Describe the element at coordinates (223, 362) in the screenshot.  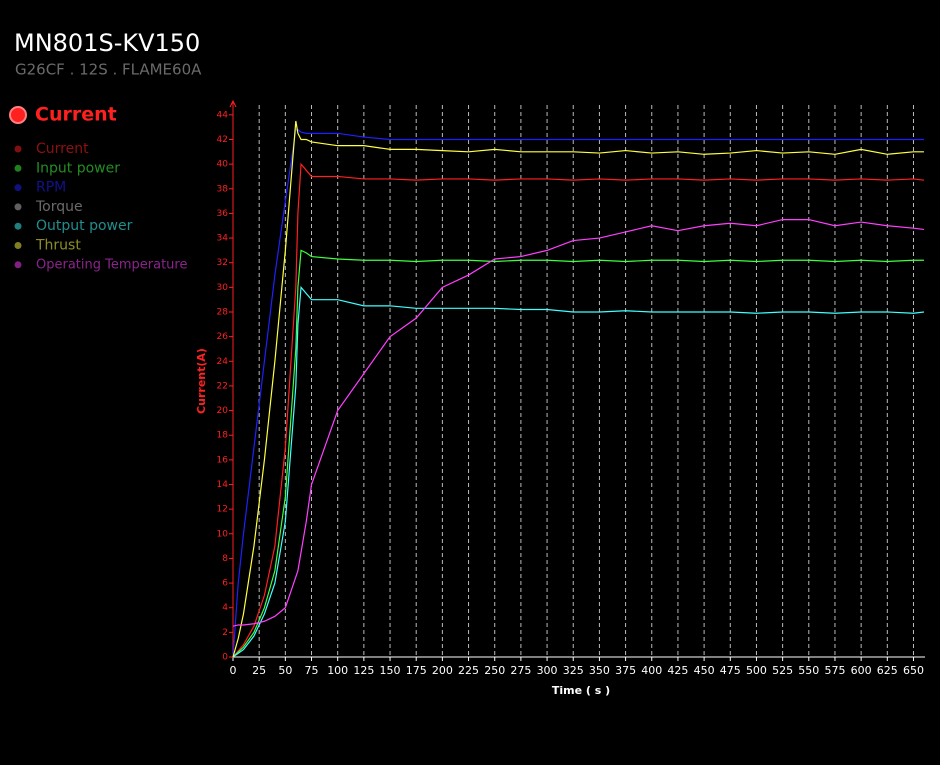
I see `y-tick-label: 24` at that location.